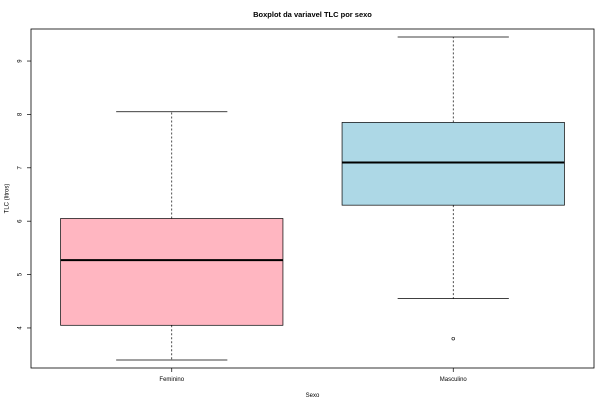  What do you see at coordinates (454, 380) in the screenshot?
I see `x-tick-label-masculino: Masculino` at bounding box center [454, 380].